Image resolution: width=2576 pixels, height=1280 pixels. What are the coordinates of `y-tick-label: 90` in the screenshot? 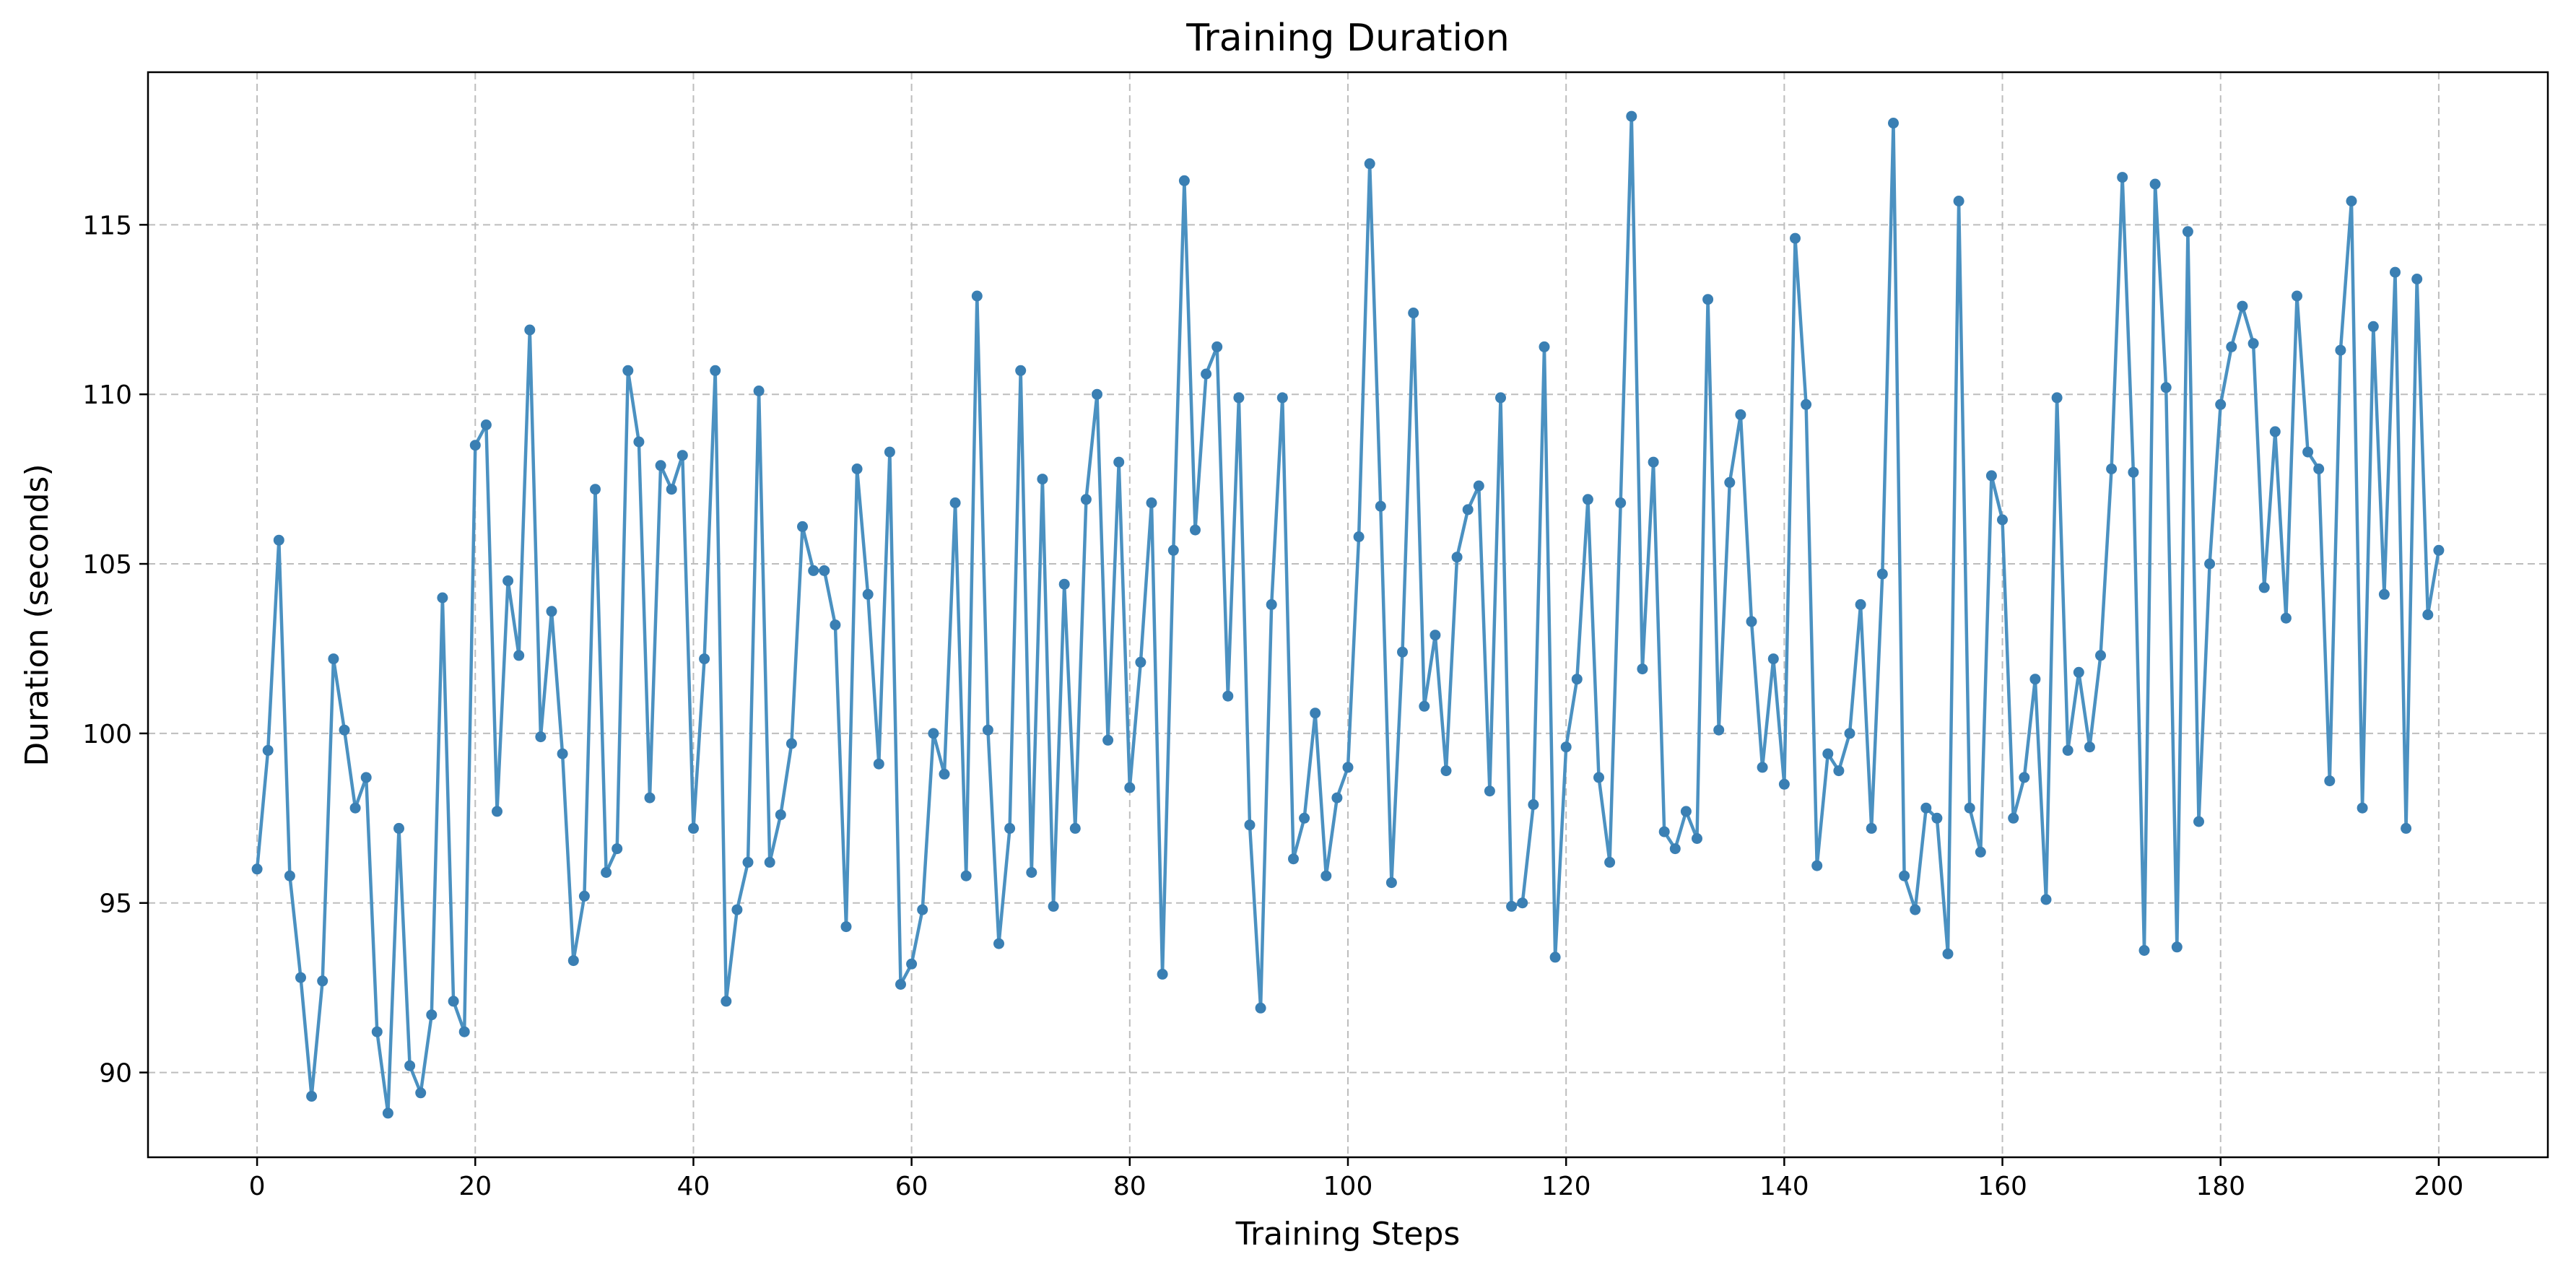 It's located at (115, 1074).